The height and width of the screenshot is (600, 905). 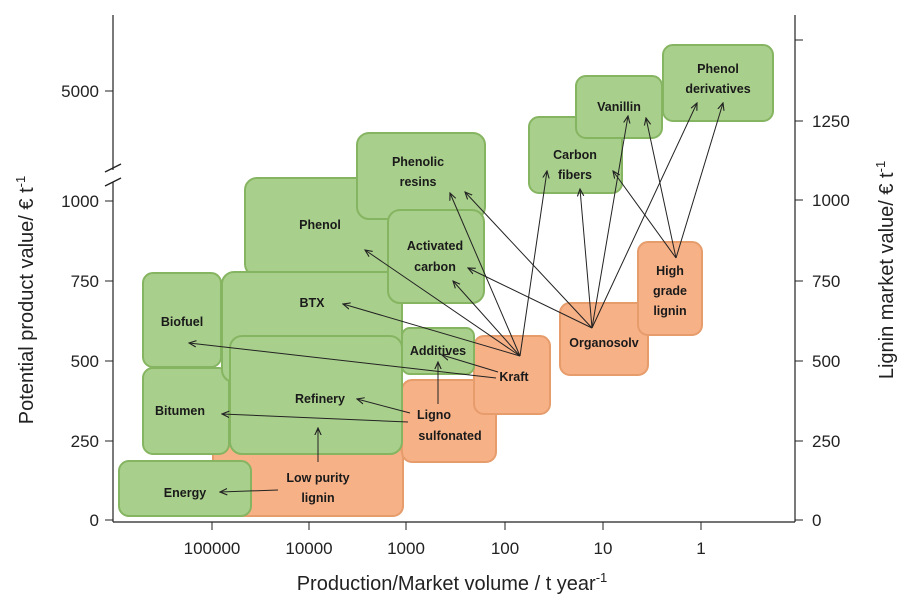 What do you see at coordinates (700, 548) in the screenshot?
I see `x-tick-label-1: 1` at bounding box center [700, 548].